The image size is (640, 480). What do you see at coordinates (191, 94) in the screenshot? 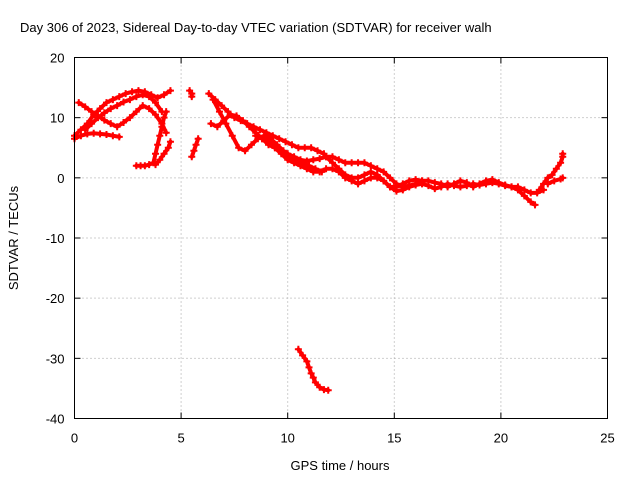
I see `series-track-g` at bounding box center [191, 94].